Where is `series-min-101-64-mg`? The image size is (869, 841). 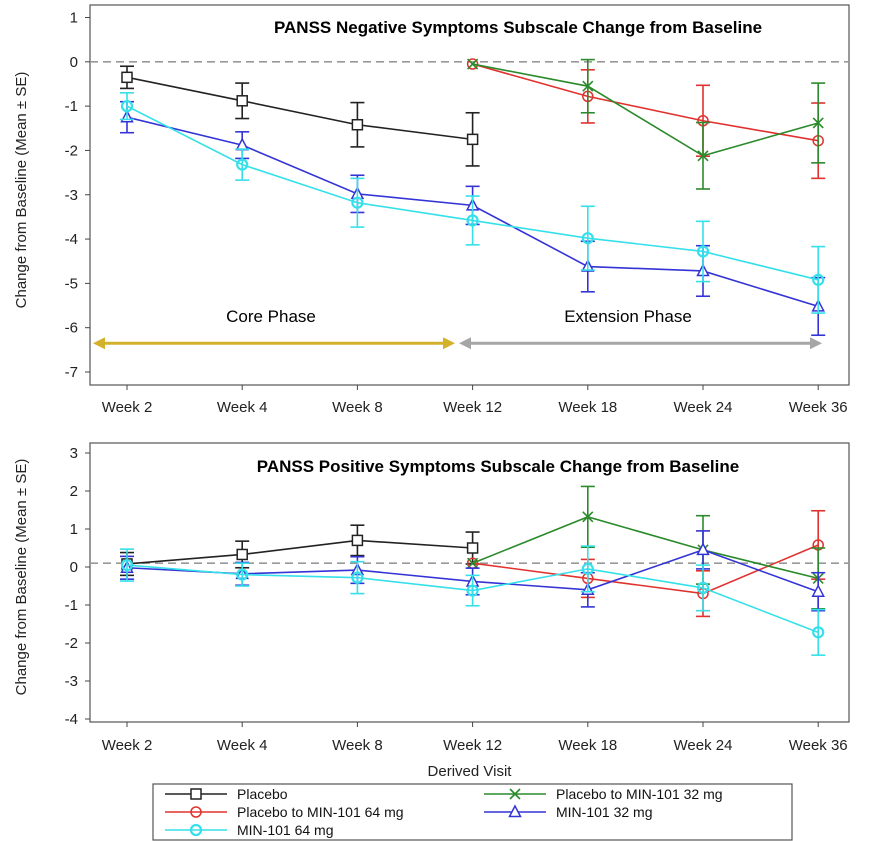 series-min-101-64-mg is located at coordinates (473, 600).